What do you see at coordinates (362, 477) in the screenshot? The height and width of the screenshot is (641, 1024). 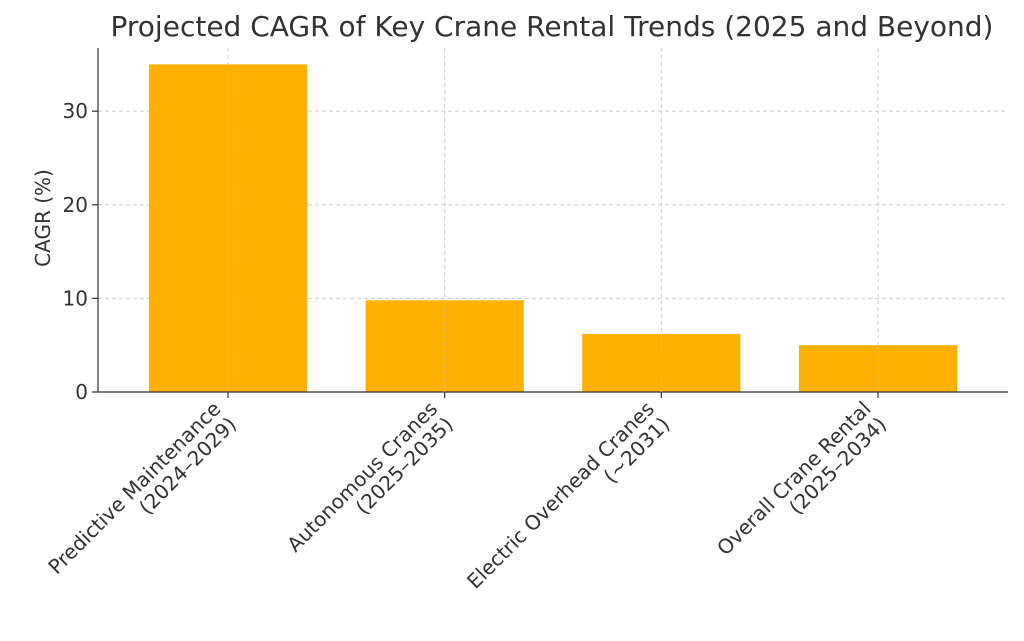 I see `x-tick-label-line: Autonomous Cranes` at bounding box center [362, 477].